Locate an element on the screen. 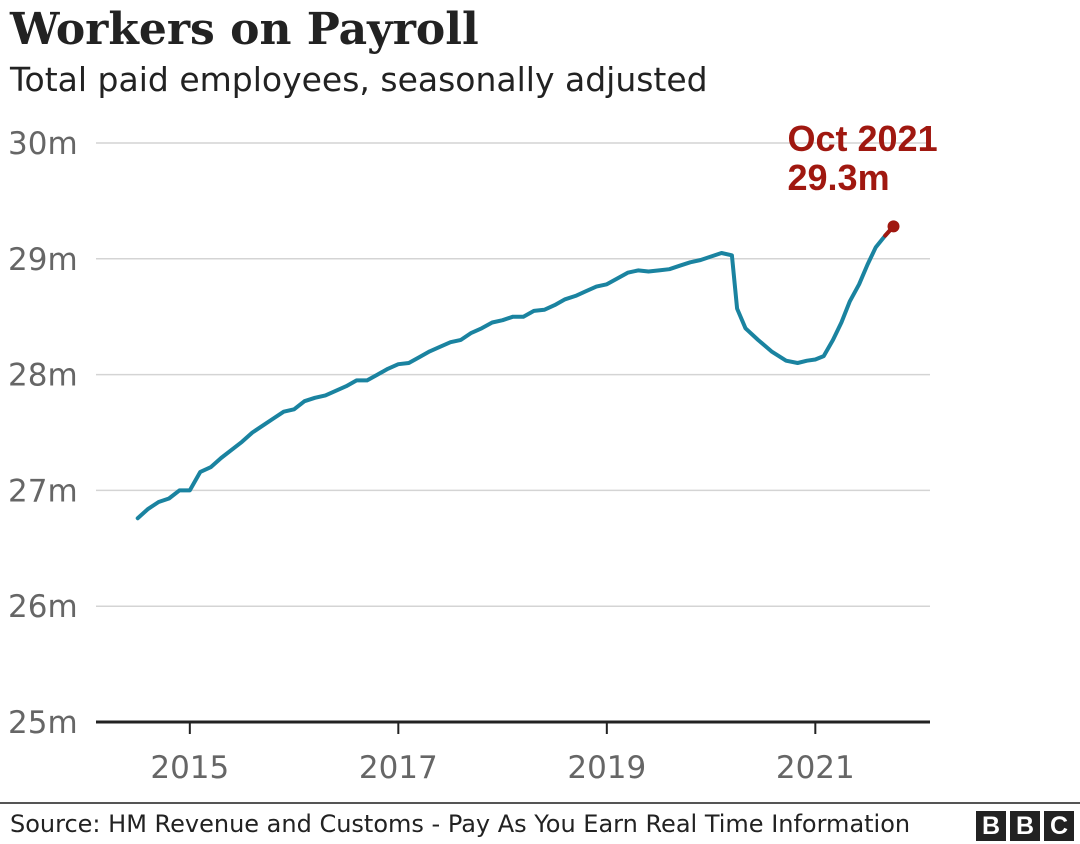  x-tick-label: 2015 is located at coordinates (189, 768).